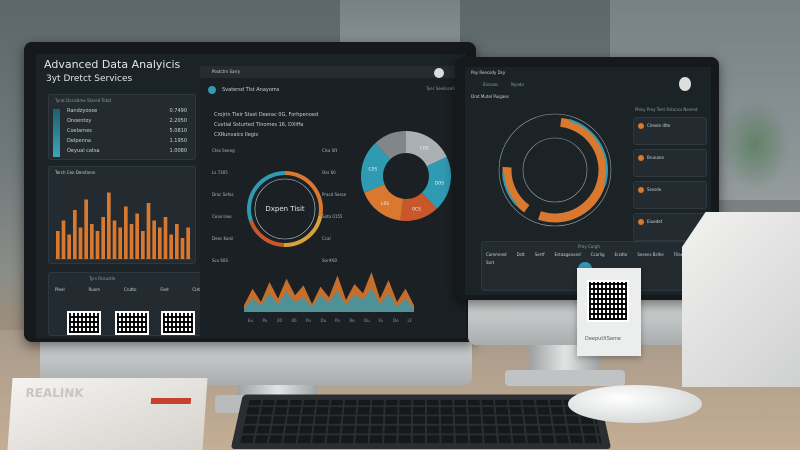 This screenshot has height=450, width=800. What do you see at coordinates (330, 150) in the screenshot?
I see `ring-label: Clsa Sft` at bounding box center [330, 150].